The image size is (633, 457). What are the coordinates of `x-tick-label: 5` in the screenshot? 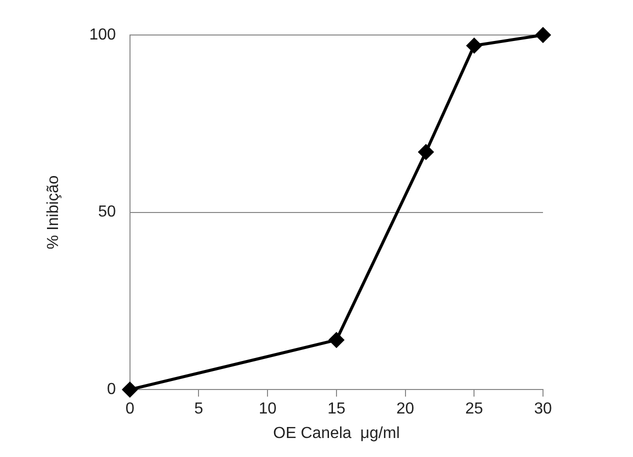 It's located at (199, 409).